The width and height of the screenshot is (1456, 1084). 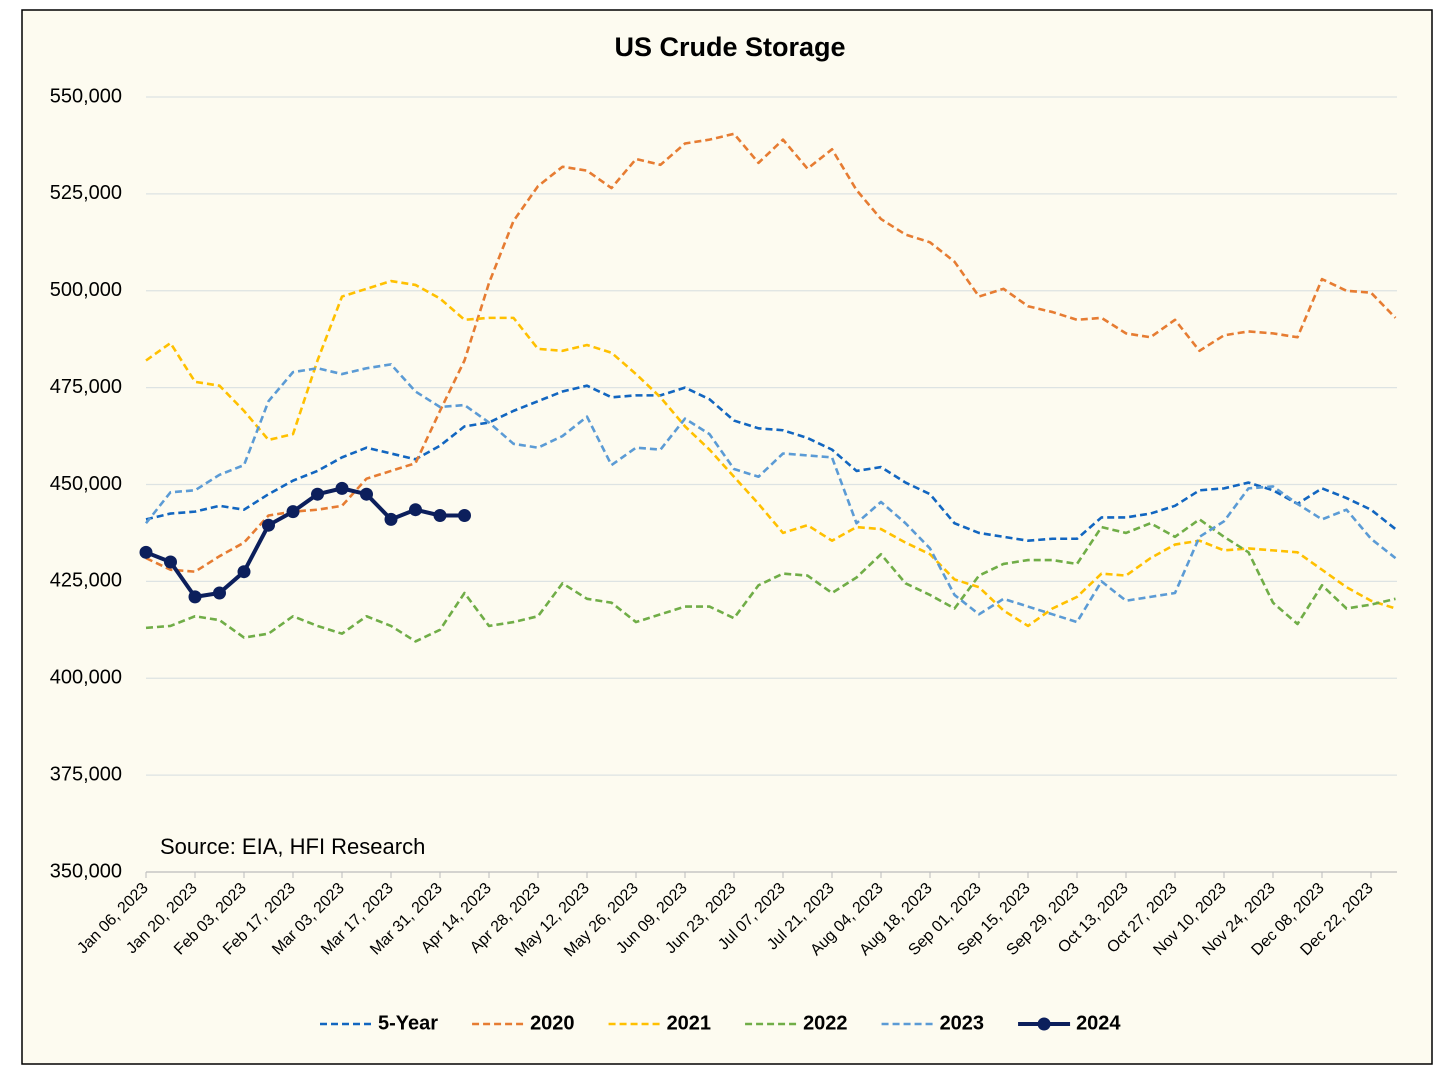 What do you see at coordinates (86, 290) in the screenshot?
I see `y-tick-label: 500,000` at bounding box center [86, 290].